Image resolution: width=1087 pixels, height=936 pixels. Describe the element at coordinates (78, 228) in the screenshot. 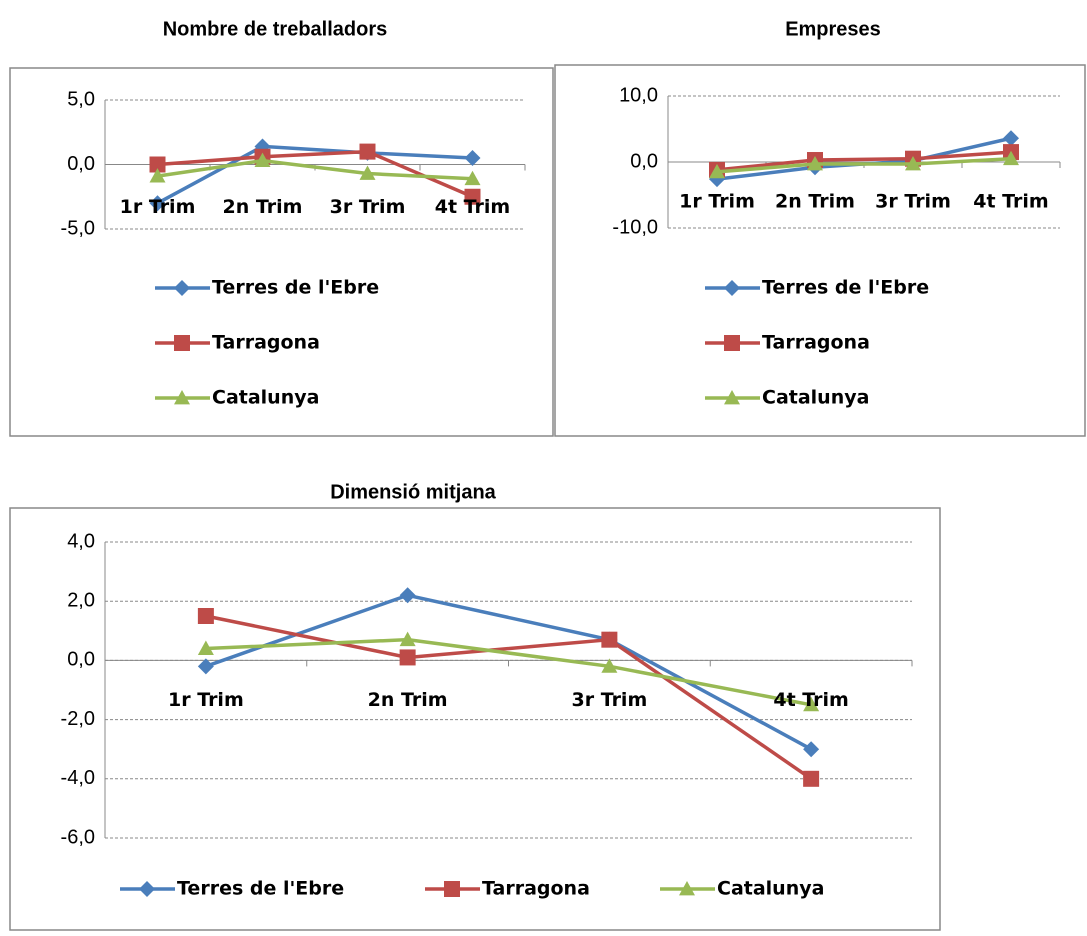

I see `y-tick-label: -5,0` at that location.